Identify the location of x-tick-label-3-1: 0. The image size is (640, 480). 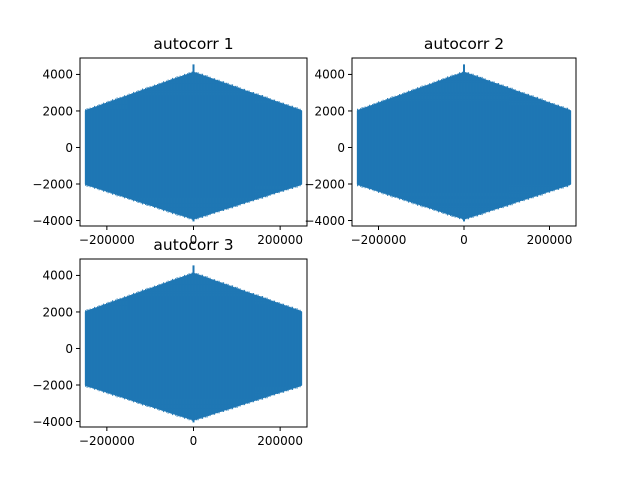
(194, 441).